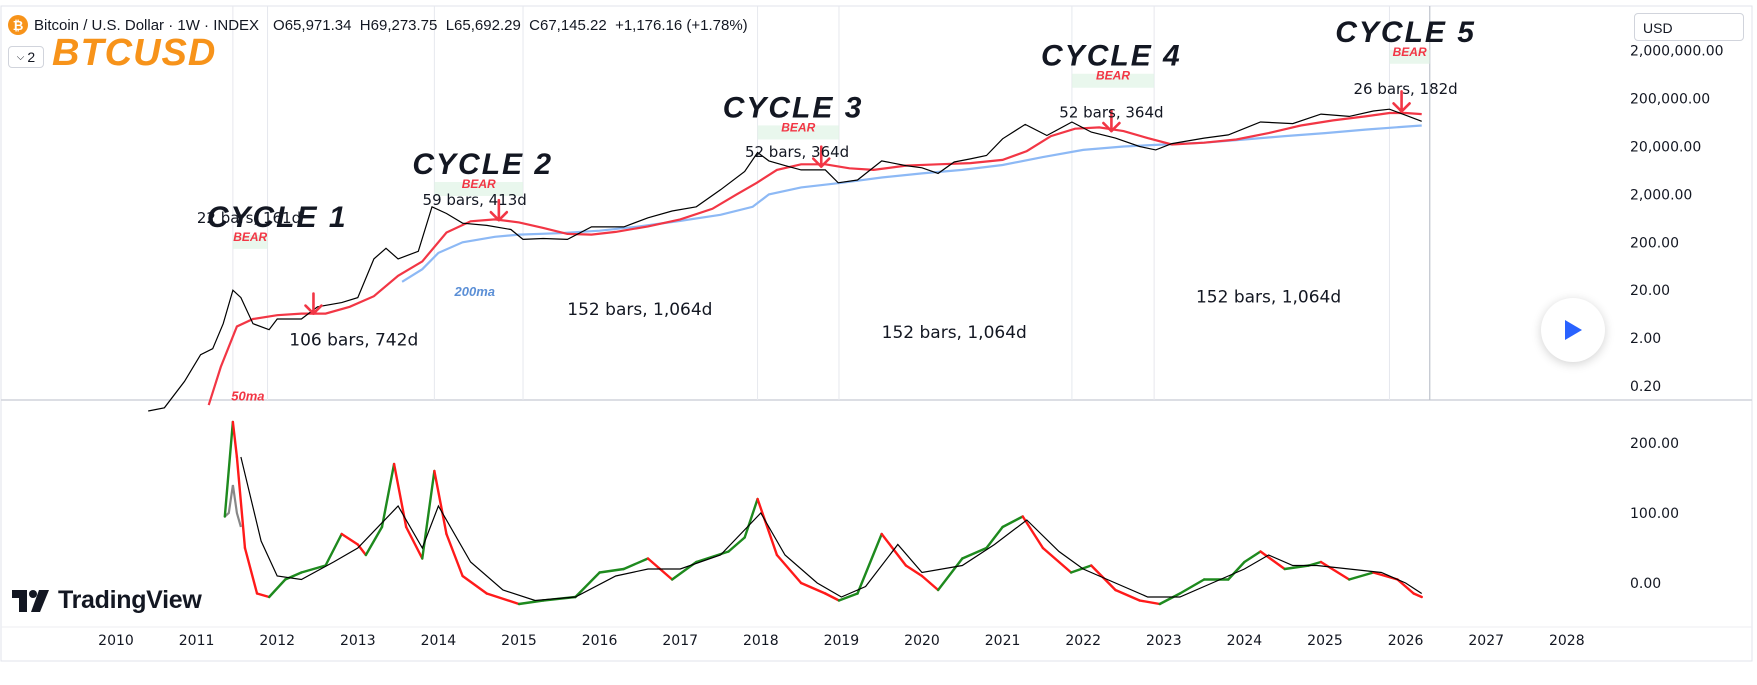  Describe the element at coordinates (247, 395) in the screenshot. I see `ma-label: 50ma` at that location.